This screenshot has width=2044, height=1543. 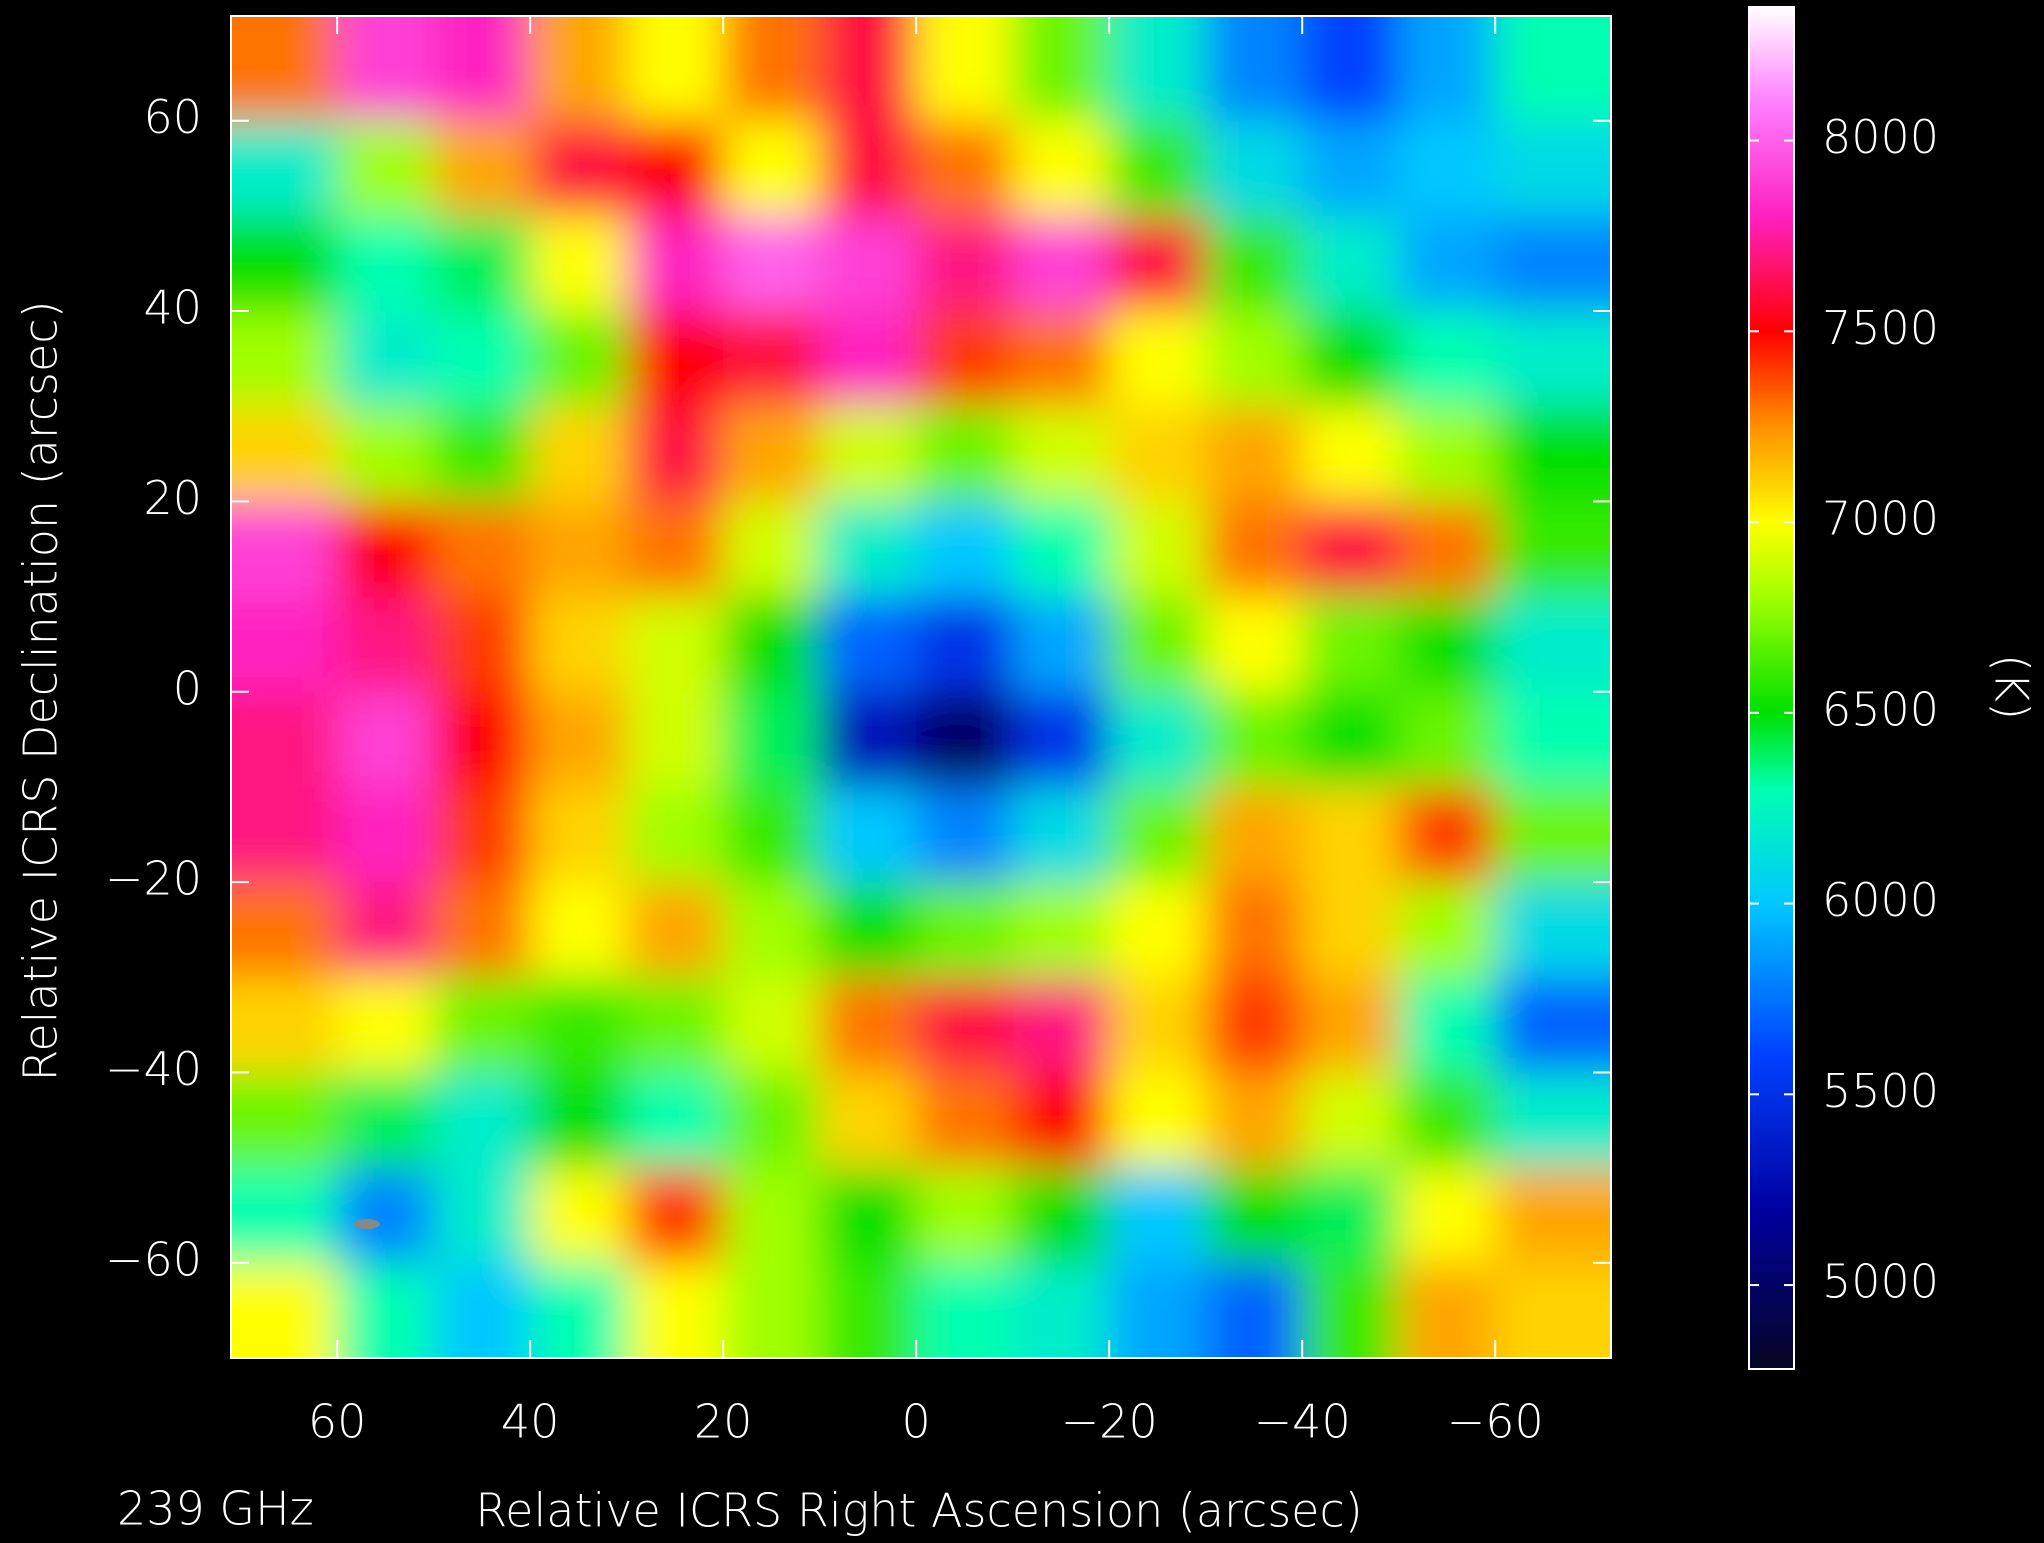 What do you see at coordinates (723, 1422) in the screenshot?
I see `x-tick-label: 20` at bounding box center [723, 1422].